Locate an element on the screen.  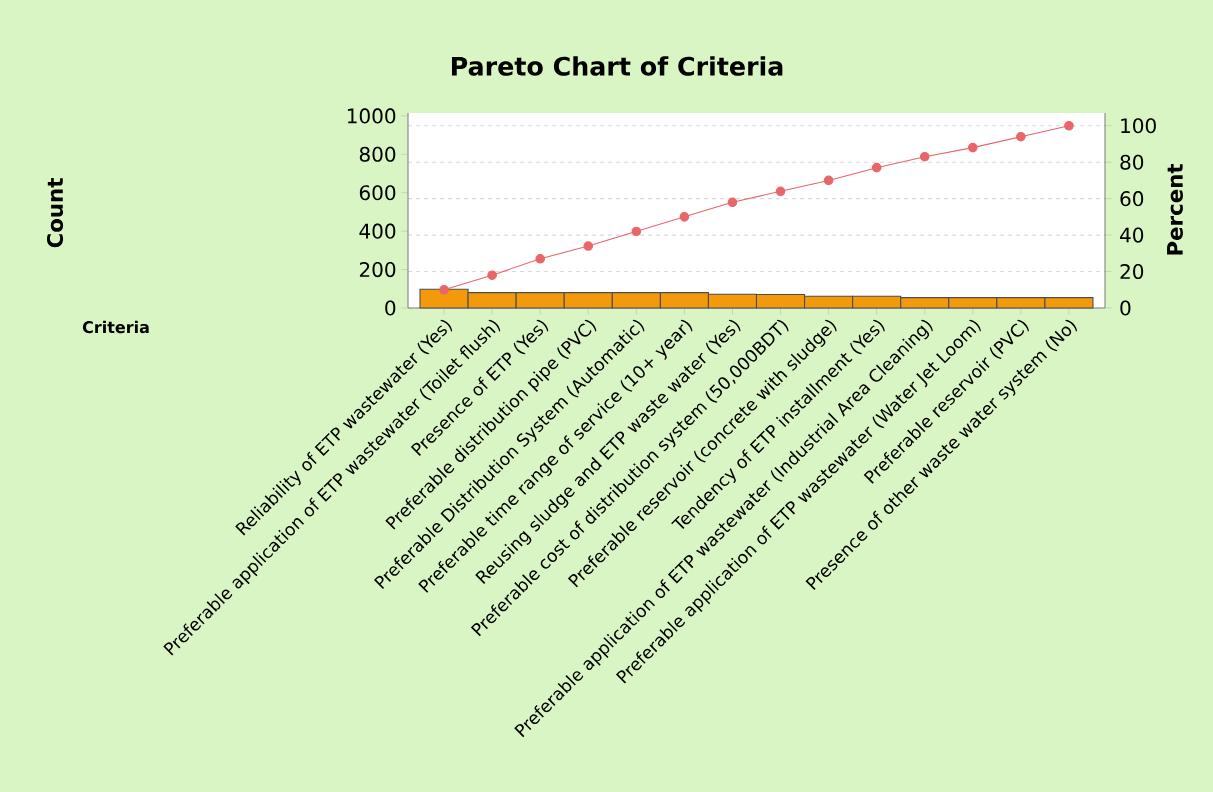
y-tick-label: 800 is located at coordinates (377, 154).